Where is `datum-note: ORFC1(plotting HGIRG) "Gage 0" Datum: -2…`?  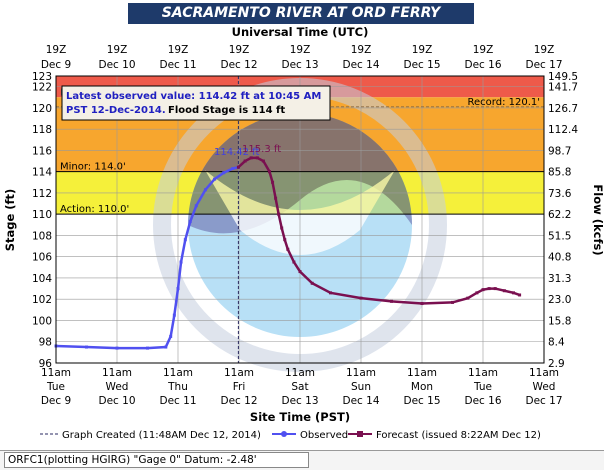
datum-note: ORFC1(plotting HGIRG) "Gage 0" Datum: -2… is located at coordinates (156, 460).